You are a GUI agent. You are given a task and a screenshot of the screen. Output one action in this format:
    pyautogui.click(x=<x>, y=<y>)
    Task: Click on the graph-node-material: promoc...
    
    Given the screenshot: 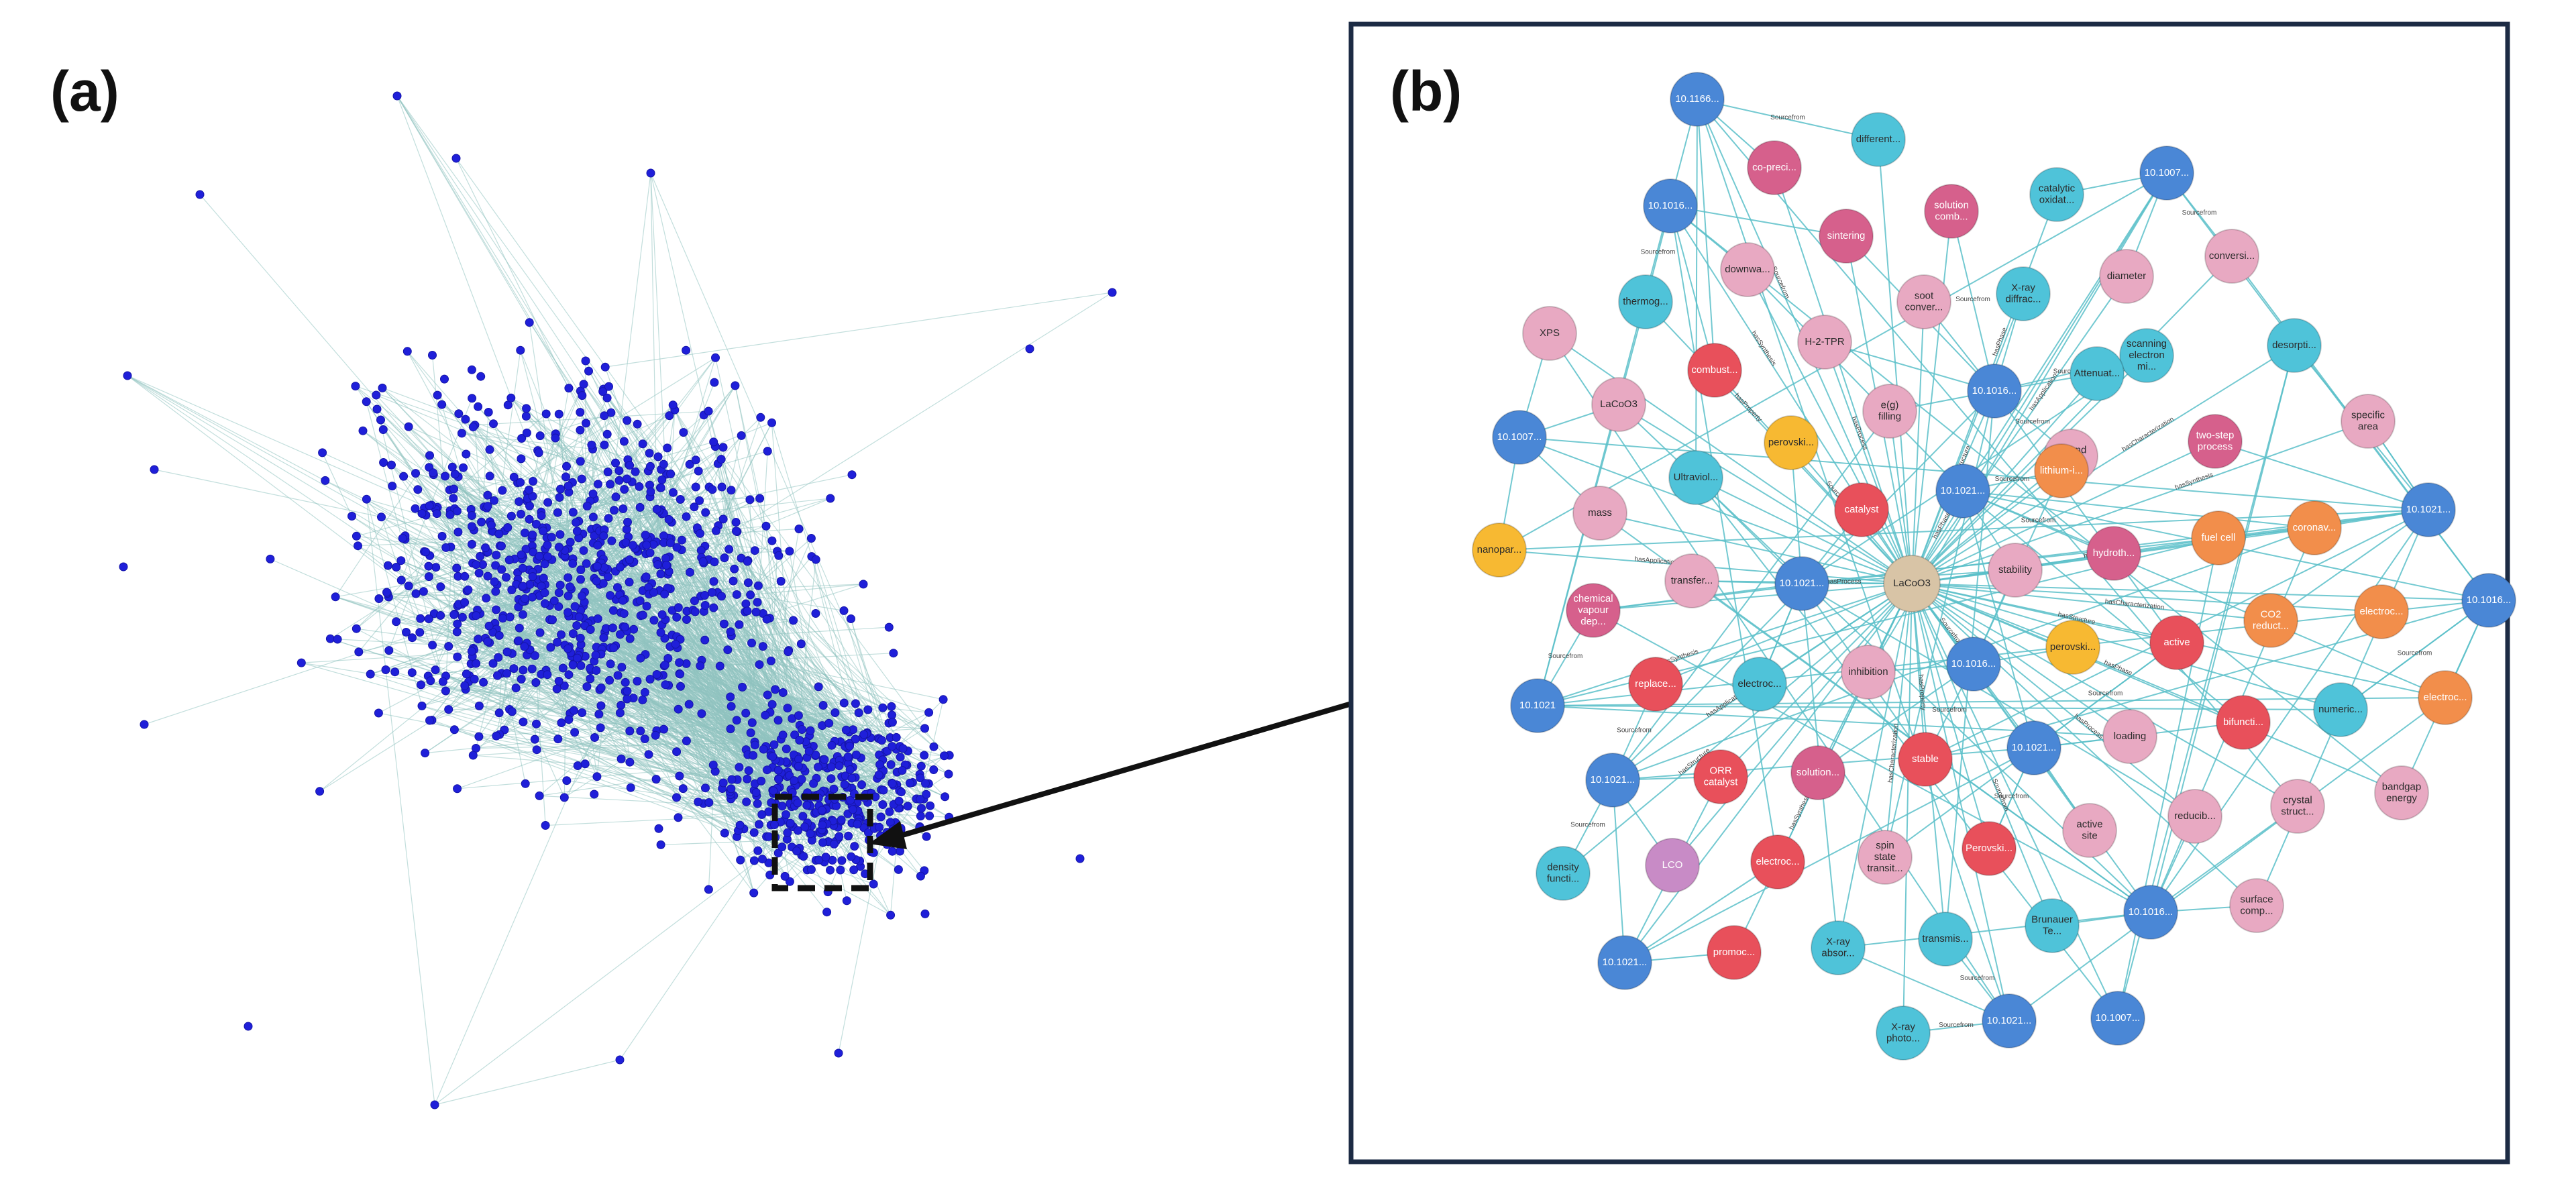 What is the action you would take?
    pyautogui.click(x=1734, y=953)
    